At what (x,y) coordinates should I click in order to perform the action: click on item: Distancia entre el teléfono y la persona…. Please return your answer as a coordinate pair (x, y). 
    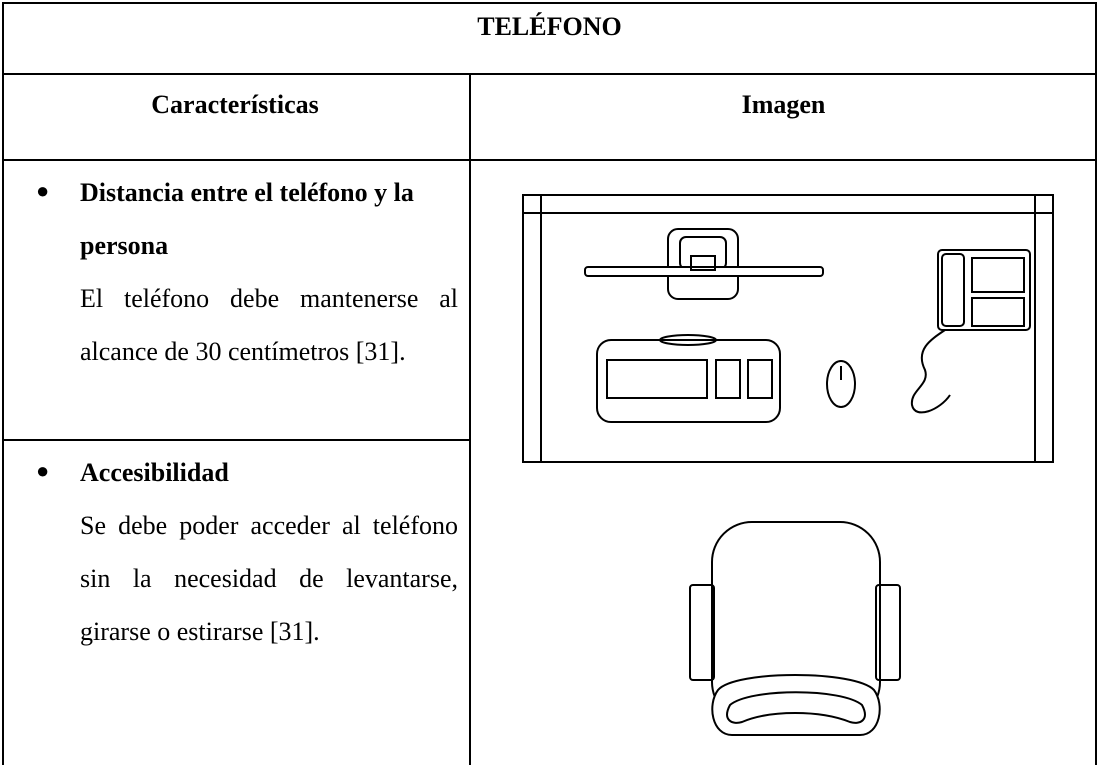
    Looking at the image, I should click on (269, 272).